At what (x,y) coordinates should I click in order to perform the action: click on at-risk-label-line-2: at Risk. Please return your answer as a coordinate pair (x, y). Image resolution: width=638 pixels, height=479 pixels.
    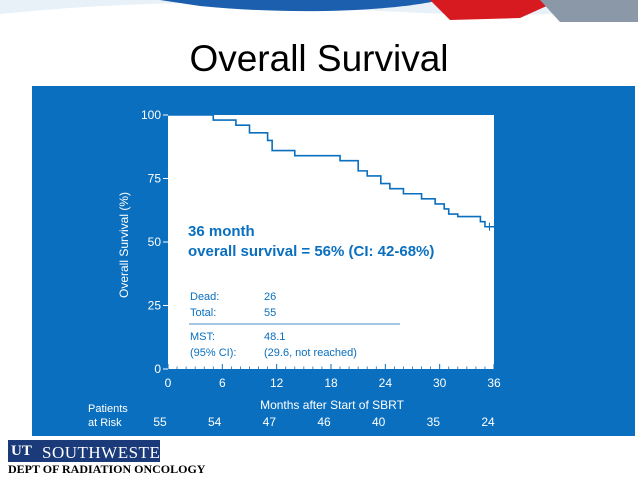
    Looking at the image, I should click on (105, 423).